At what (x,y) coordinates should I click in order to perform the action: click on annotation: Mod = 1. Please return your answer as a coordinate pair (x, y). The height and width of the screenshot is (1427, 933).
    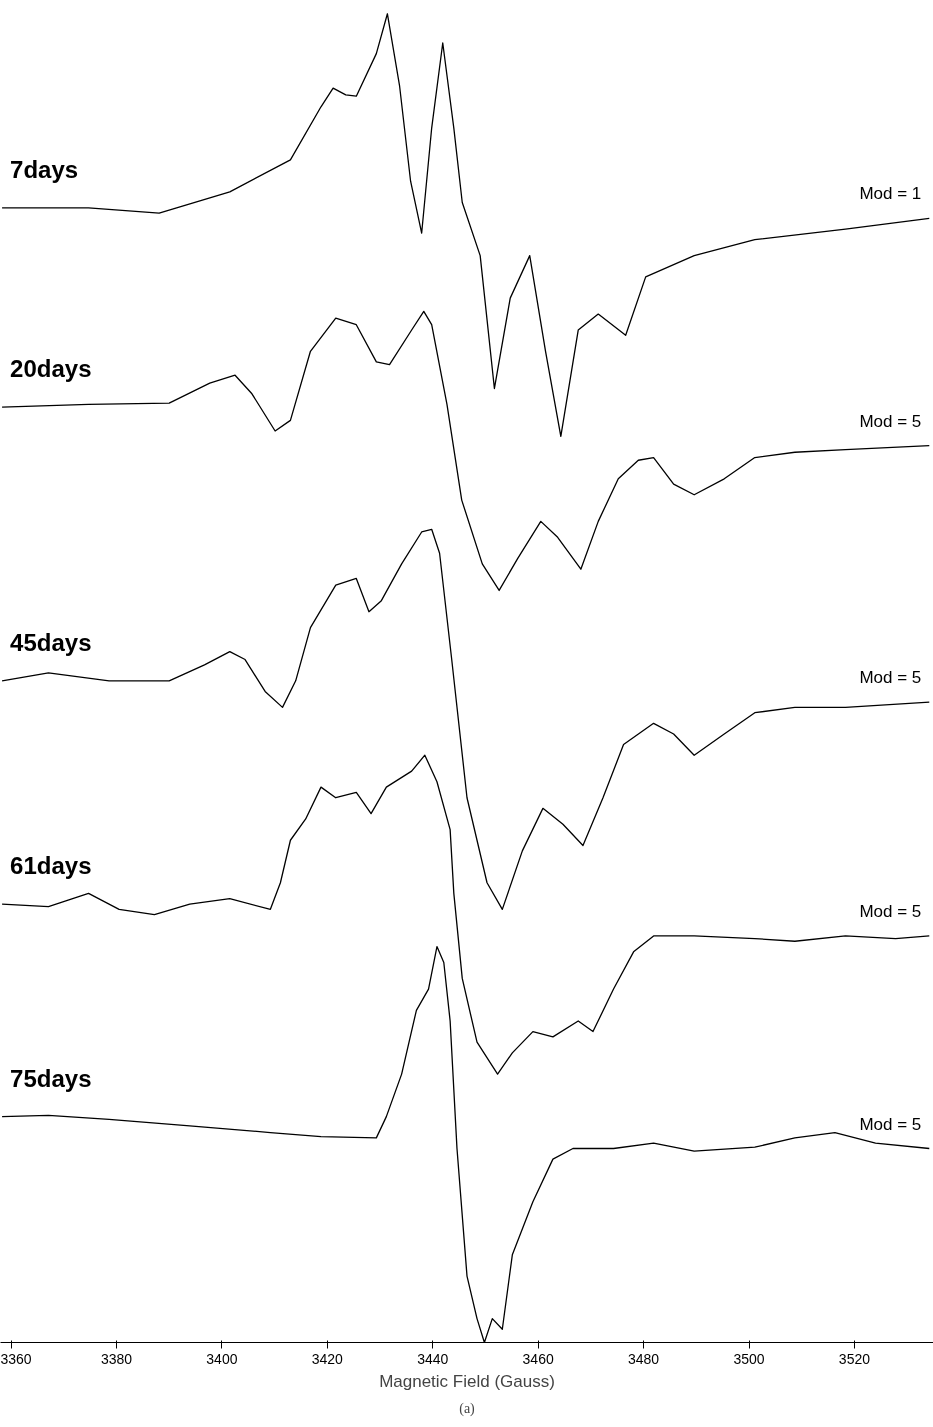
    Looking at the image, I should click on (890, 194).